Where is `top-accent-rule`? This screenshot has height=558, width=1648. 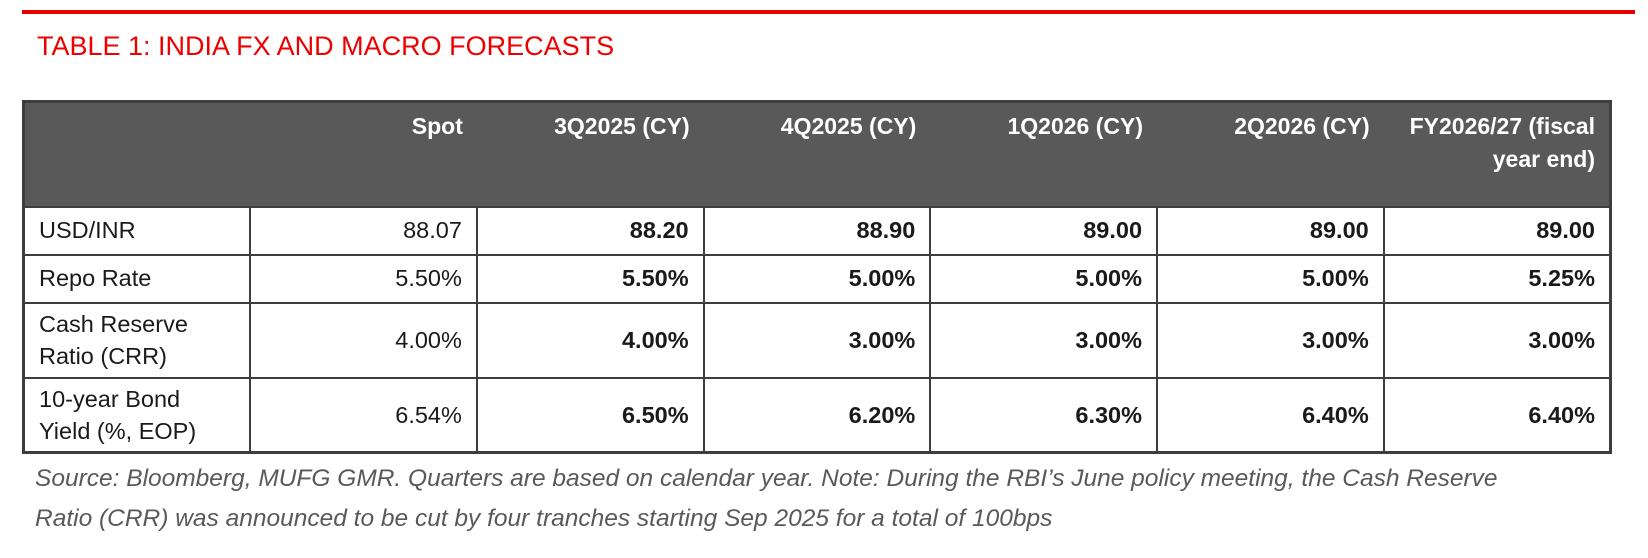 top-accent-rule is located at coordinates (828, 12).